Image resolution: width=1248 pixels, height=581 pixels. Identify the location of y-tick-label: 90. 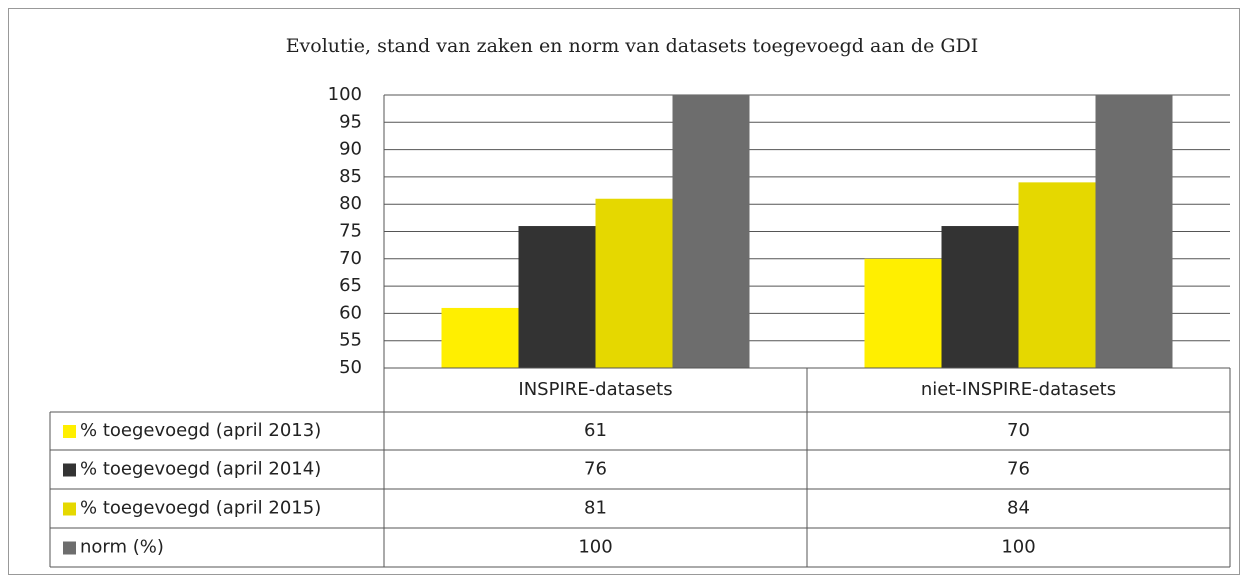
(350, 149).